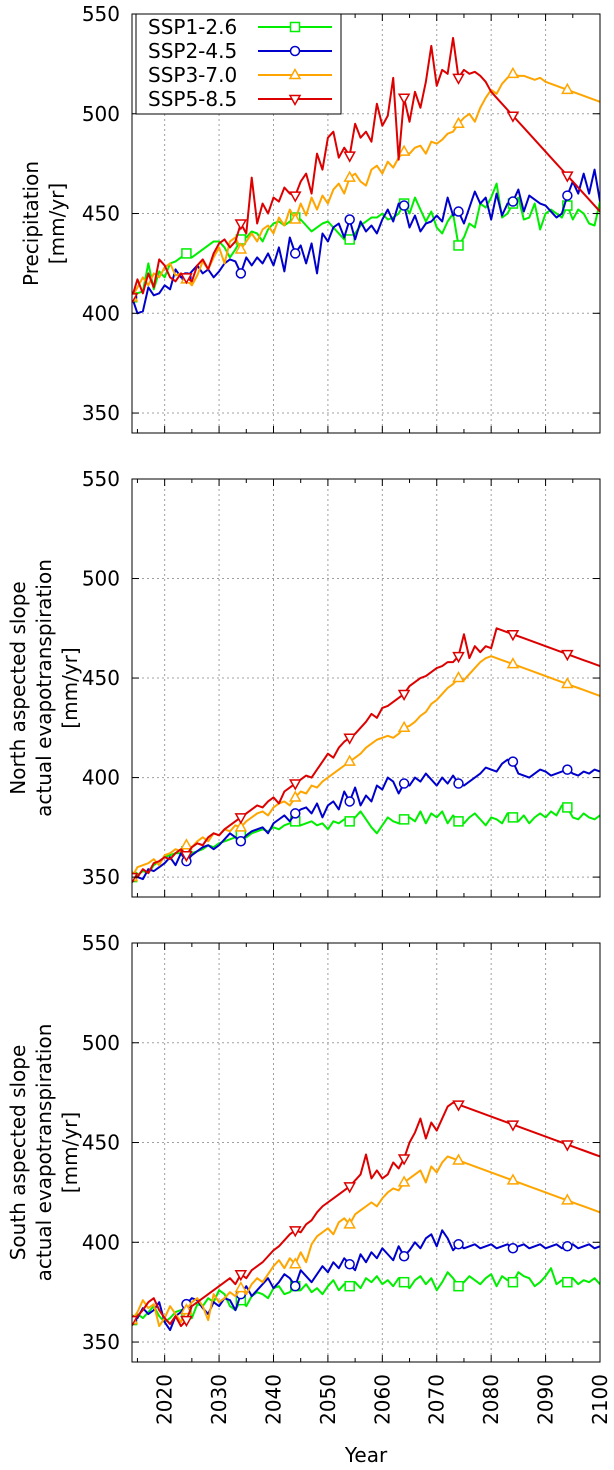  What do you see at coordinates (31, 223) in the screenshot?
I see `y-axis-label: Precipitation` at bounding box center [31, 223].